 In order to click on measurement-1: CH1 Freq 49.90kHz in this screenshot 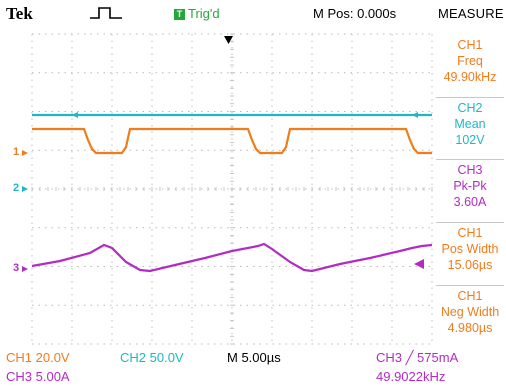, I will do `click(470, 66)`.